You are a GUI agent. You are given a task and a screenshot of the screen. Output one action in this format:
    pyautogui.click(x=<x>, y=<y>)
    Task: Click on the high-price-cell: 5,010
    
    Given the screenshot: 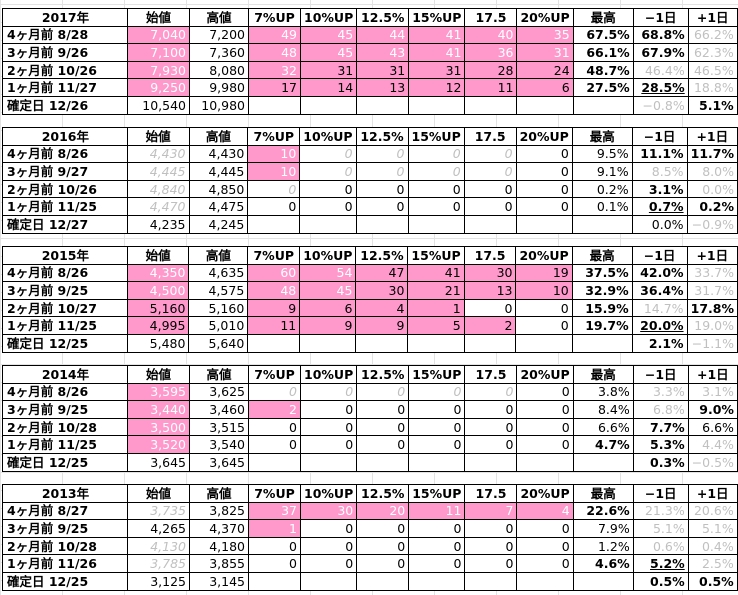 What is the action you would take?
    pyautogui.click(x=218, y=325)
    